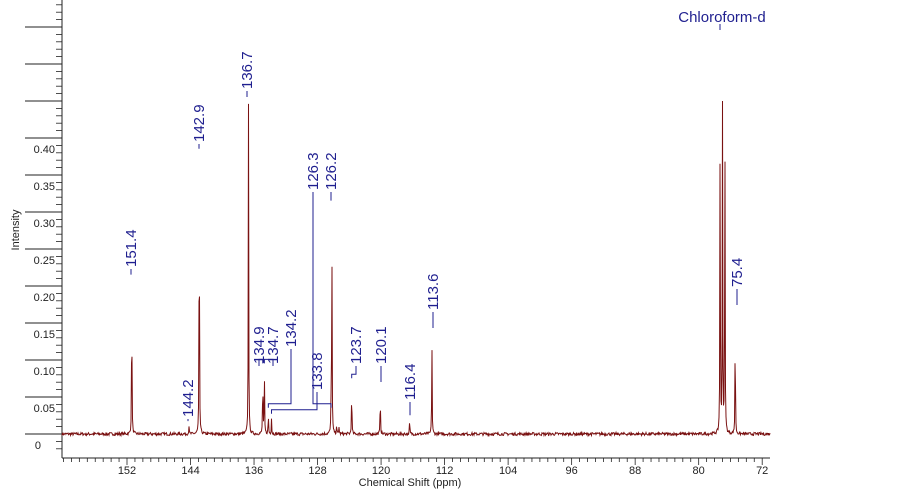 The height and width of the screenshot is (495, 902). Describe the element at coordinates (190, 471) in the screenshot. I see `x-tick-label: 144` at that location.